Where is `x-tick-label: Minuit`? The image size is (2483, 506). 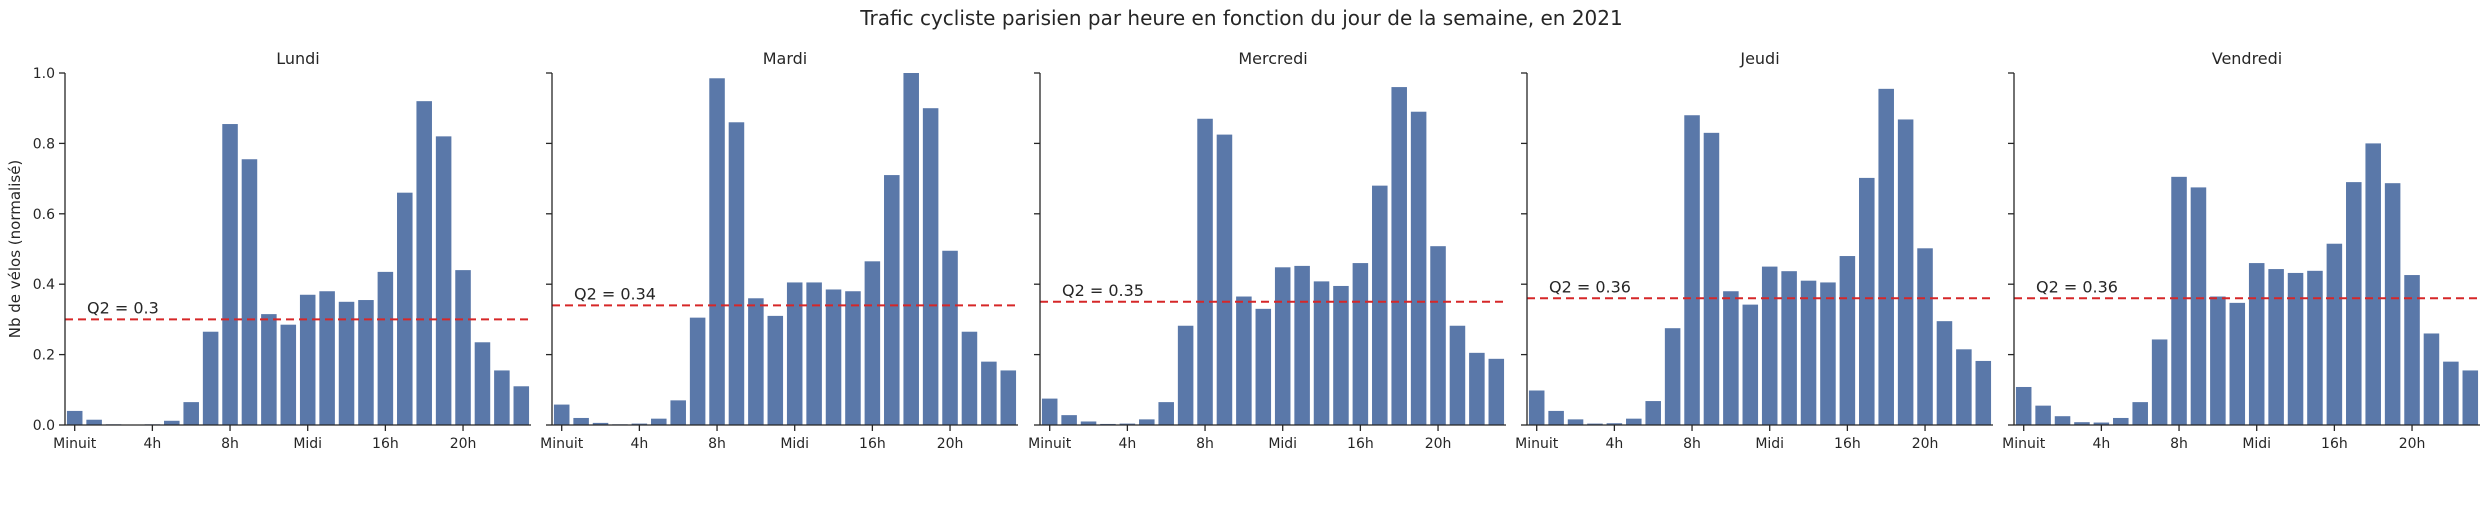 x-tick-label: Minuit is located at coordinates (75, 444).